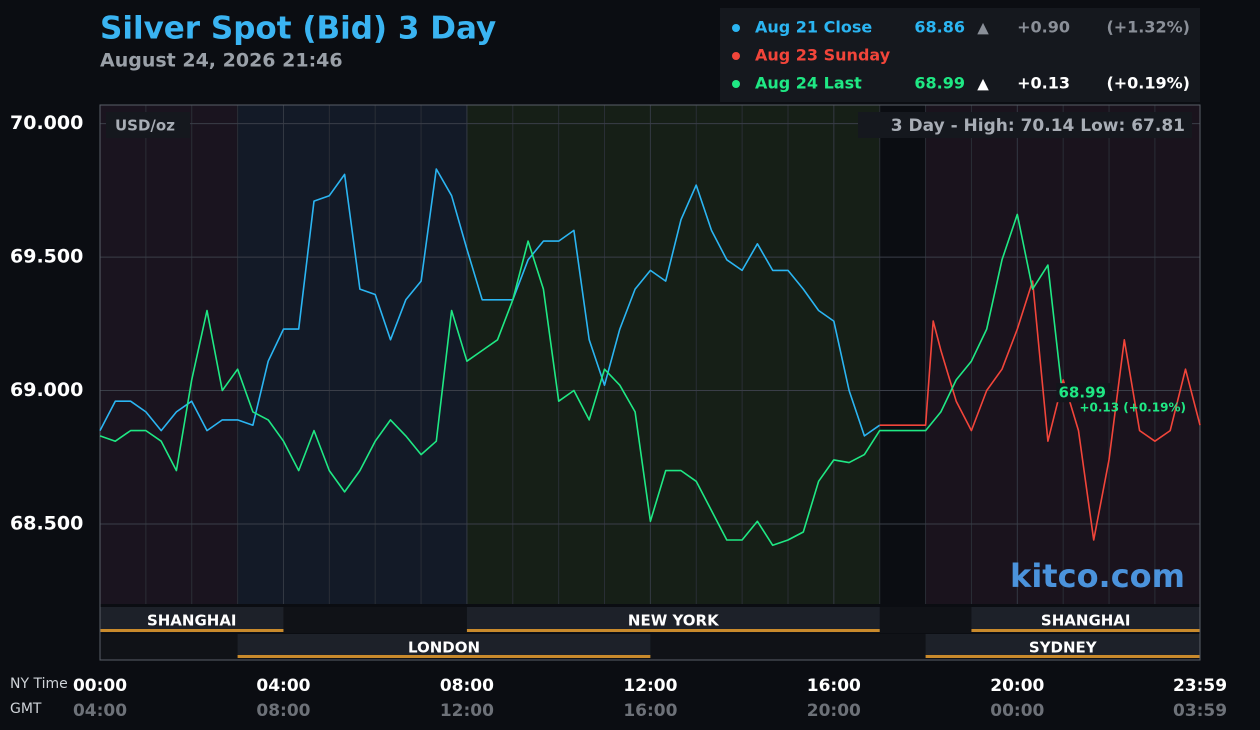 The image size is (1260, 730). I want to click on legend-label: Aug 24 Last, so click(808, 83).